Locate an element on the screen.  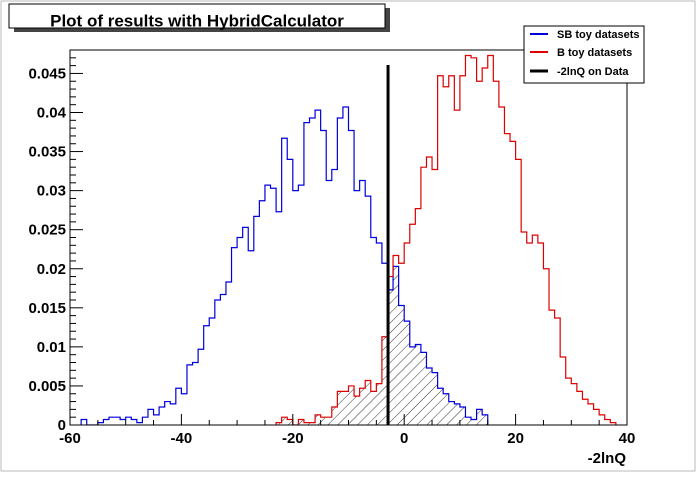
legend-label-sb: SB toy datasets is located at coordinates (598, 35).